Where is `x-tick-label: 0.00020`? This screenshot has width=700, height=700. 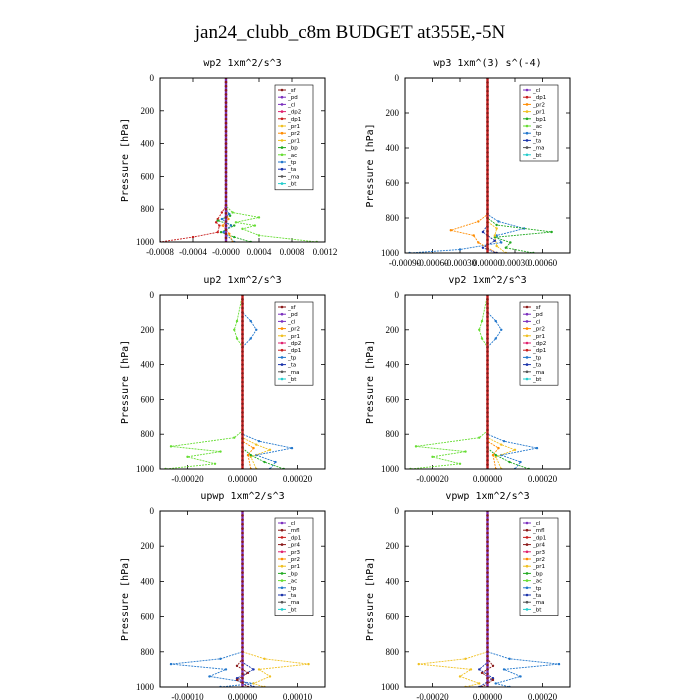
x-tick-label: 0.00020 is located at coordinates (298, 479).